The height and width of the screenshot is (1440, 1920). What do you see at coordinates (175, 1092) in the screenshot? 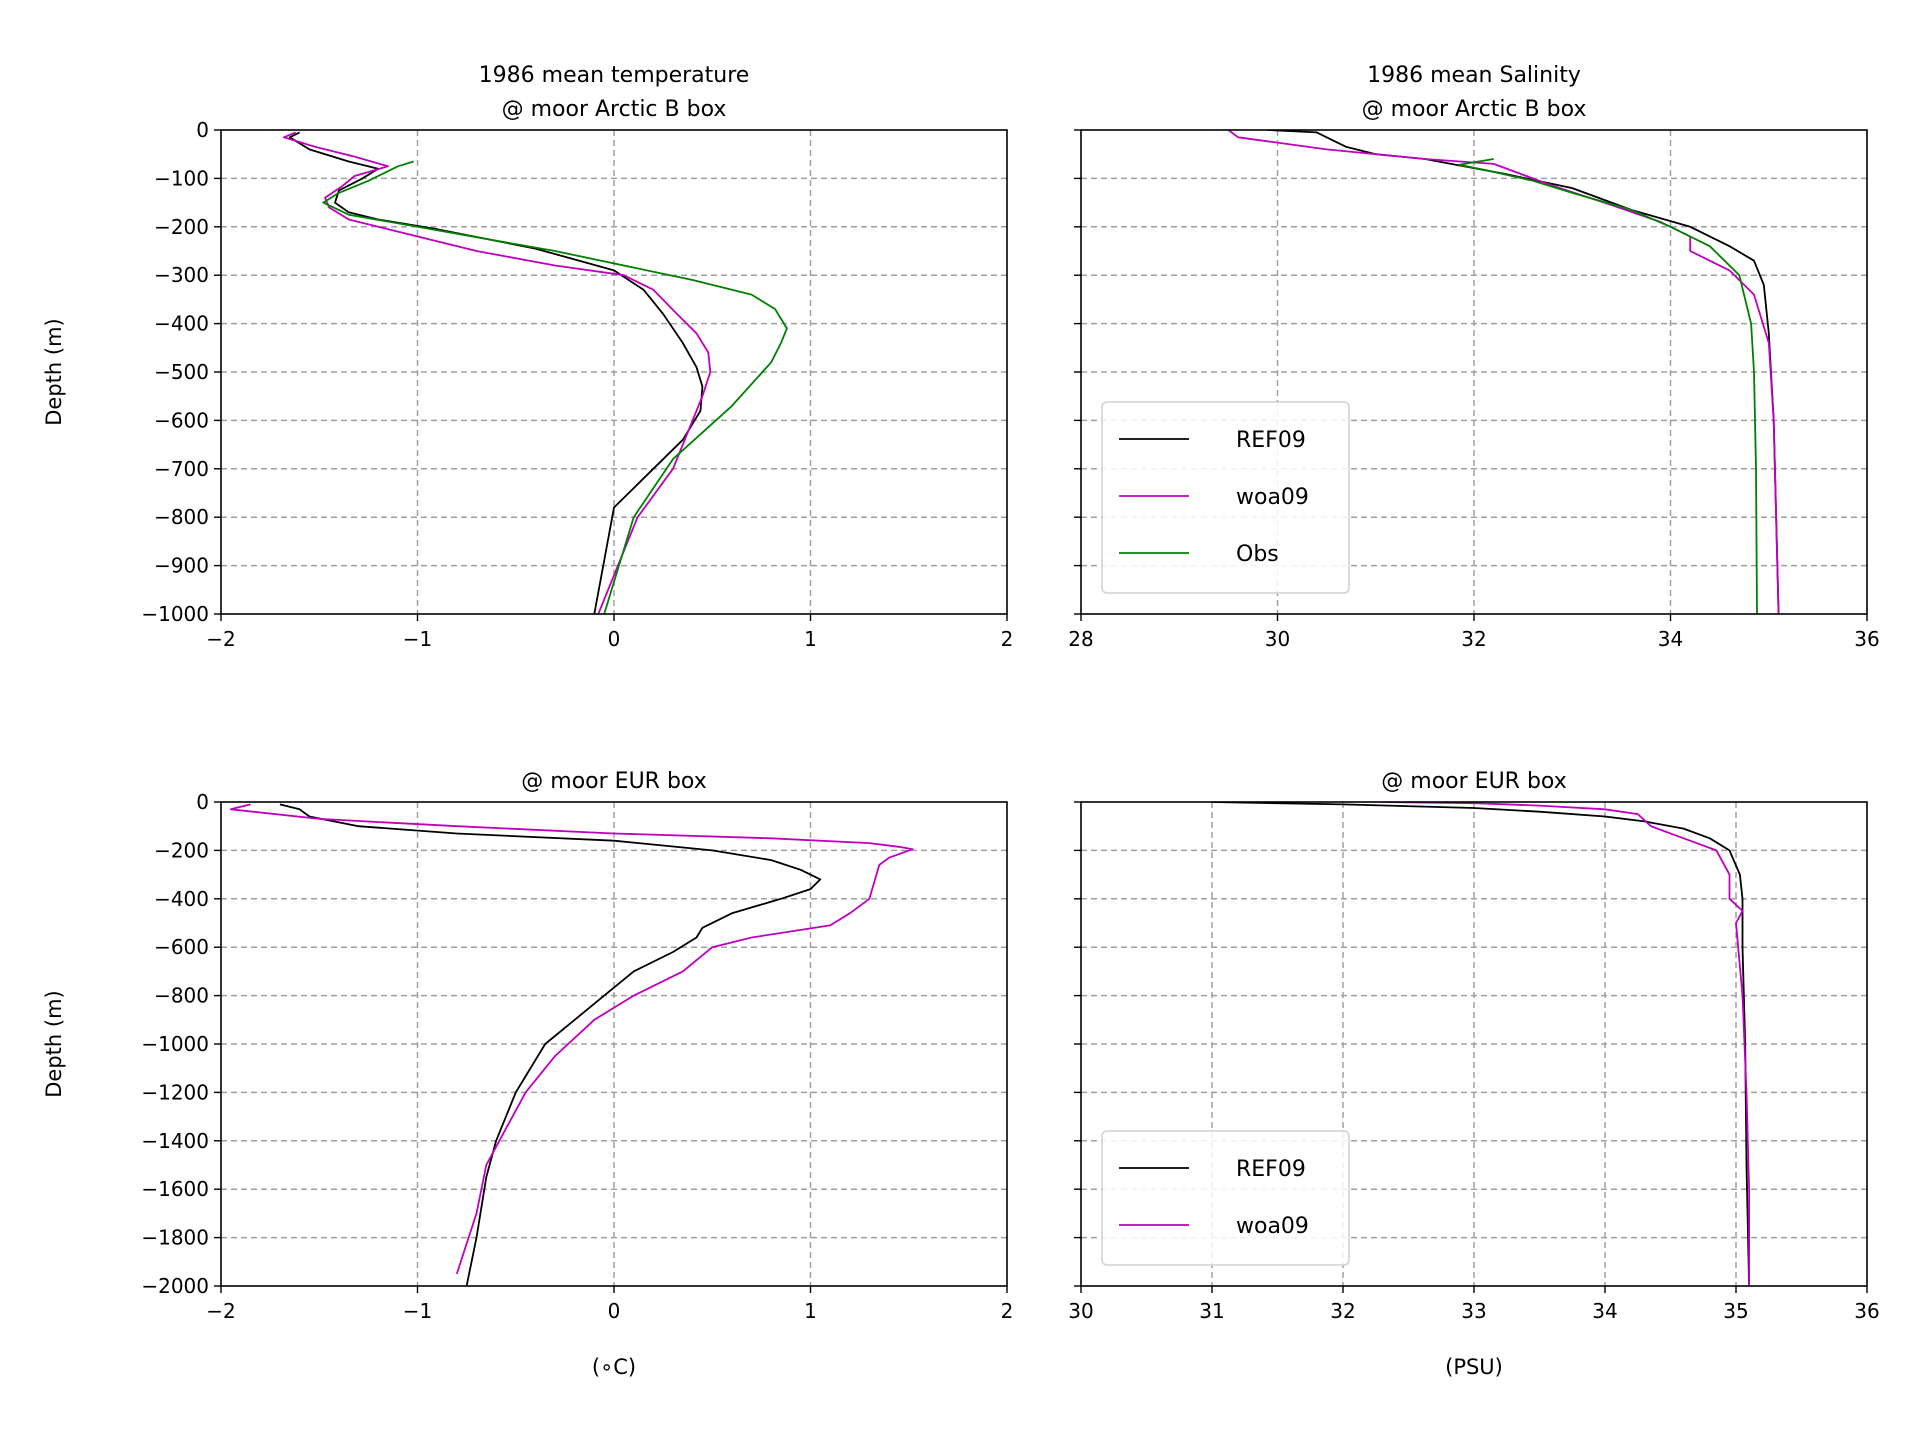
I see `y-tick-label: −1200` at bounding box center [175, 1092].